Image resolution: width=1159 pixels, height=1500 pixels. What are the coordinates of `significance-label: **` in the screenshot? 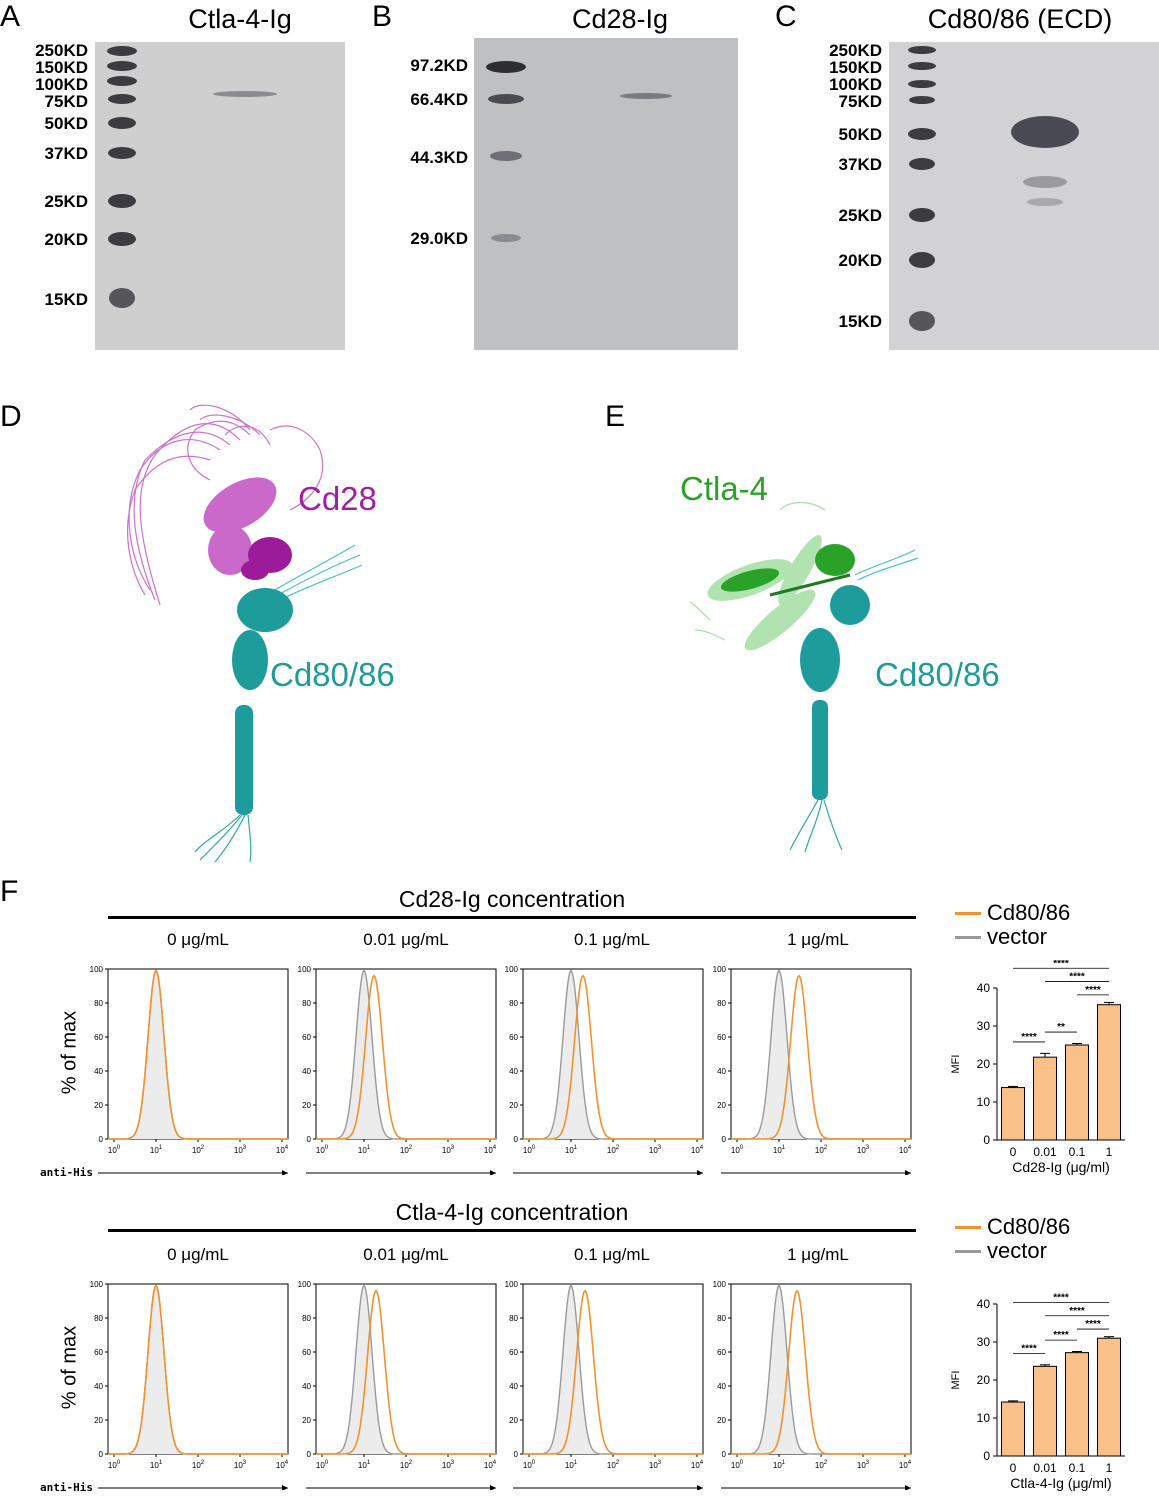 It's located at (1061, 1027).